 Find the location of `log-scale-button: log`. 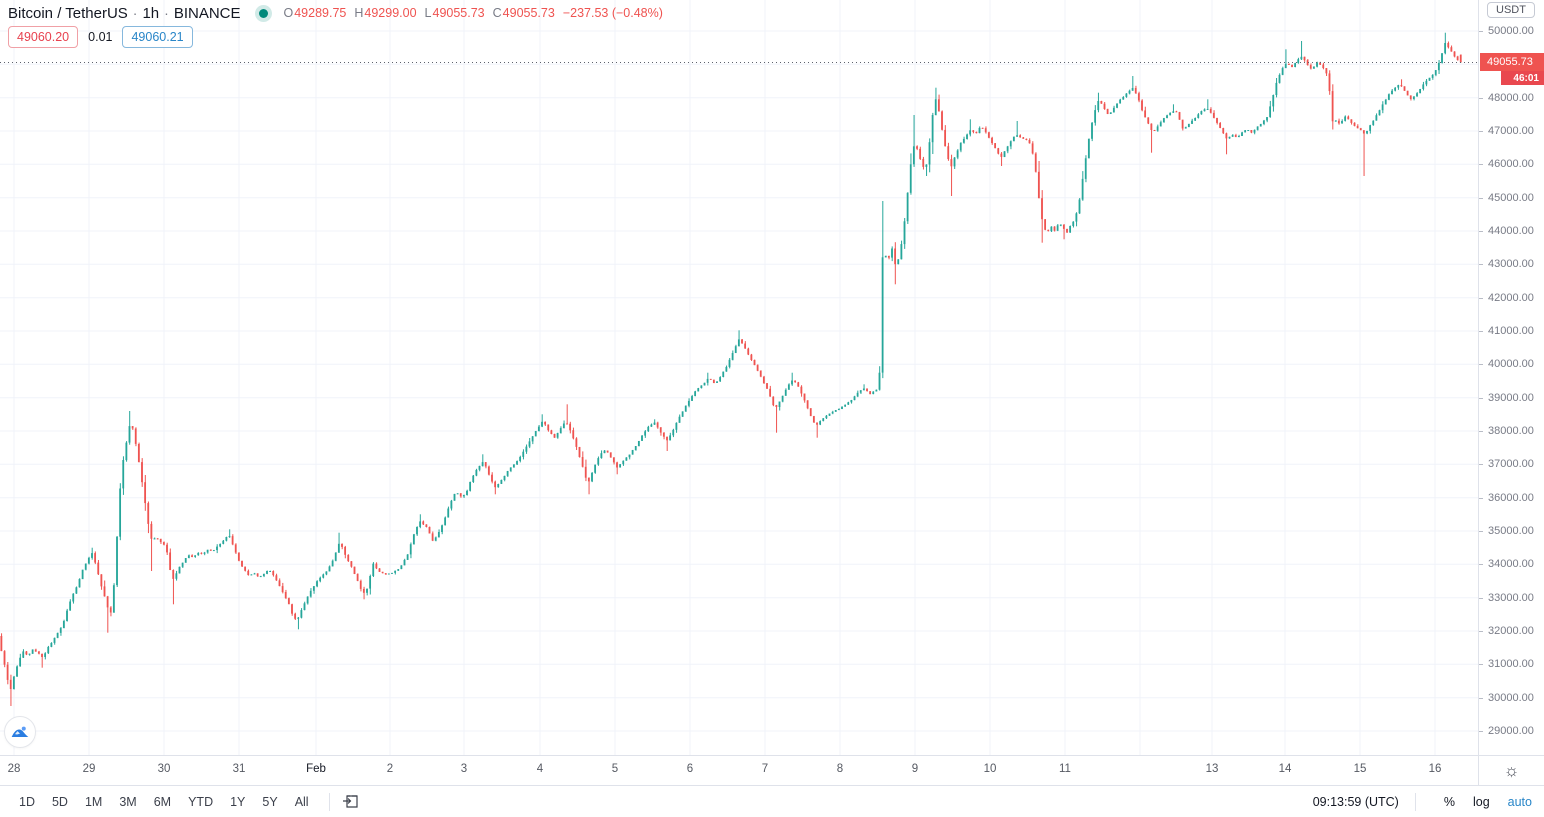

log-scale-button: log is located at coordinates (1481, 801).